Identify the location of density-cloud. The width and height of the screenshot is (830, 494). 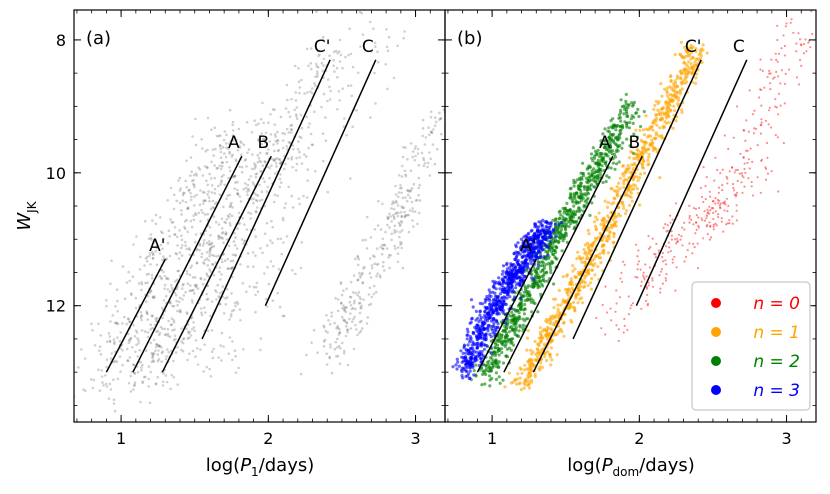
(206, 255).